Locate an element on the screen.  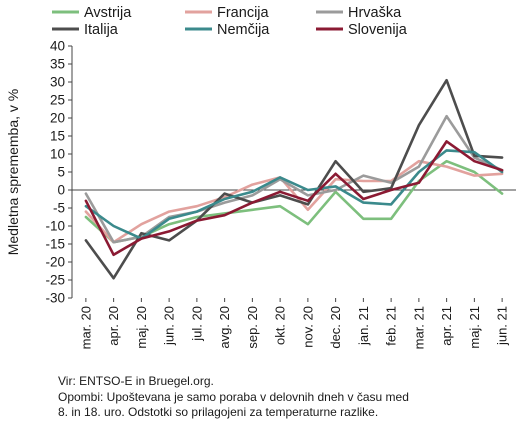
x-tick-label: maj. 21 is located at coordinates (474, 327).